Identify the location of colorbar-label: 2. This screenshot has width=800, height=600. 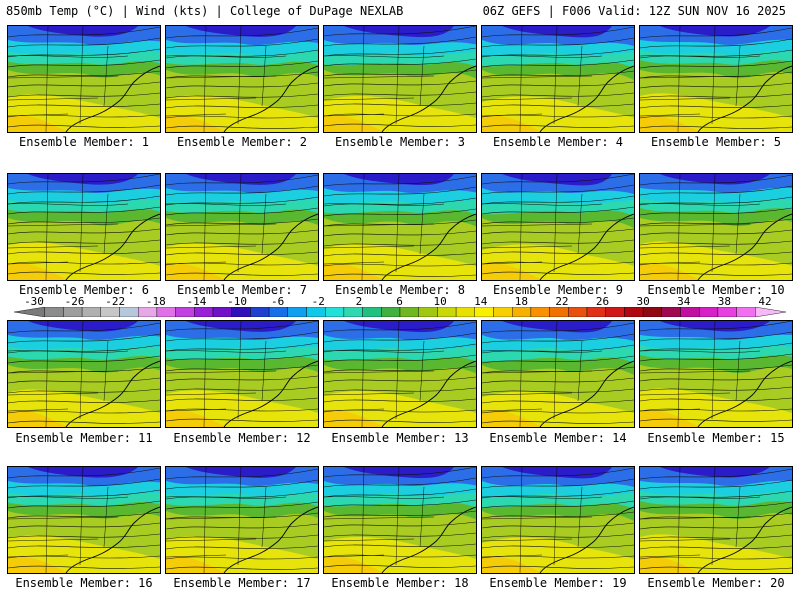
(359, 301).